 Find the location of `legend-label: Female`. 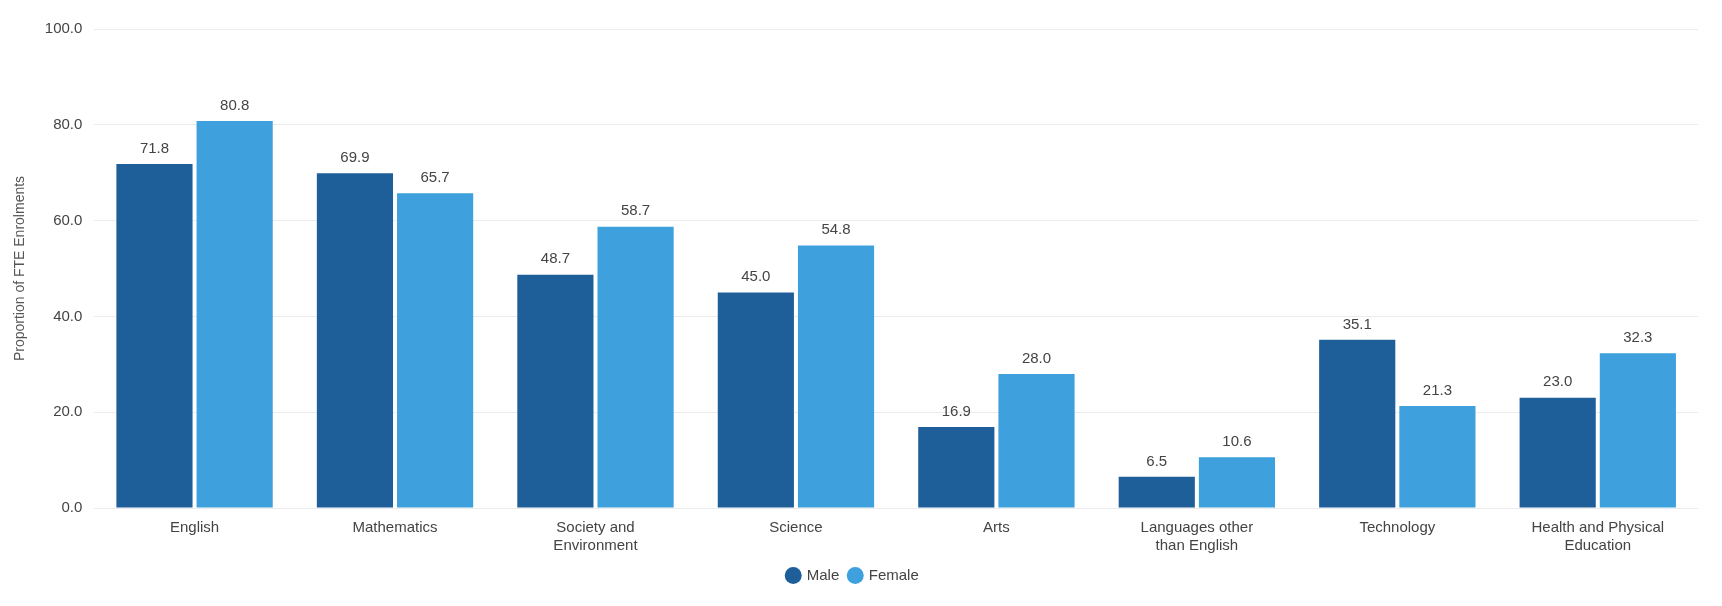

legend-label: Female is located at coordinates (893, 574).